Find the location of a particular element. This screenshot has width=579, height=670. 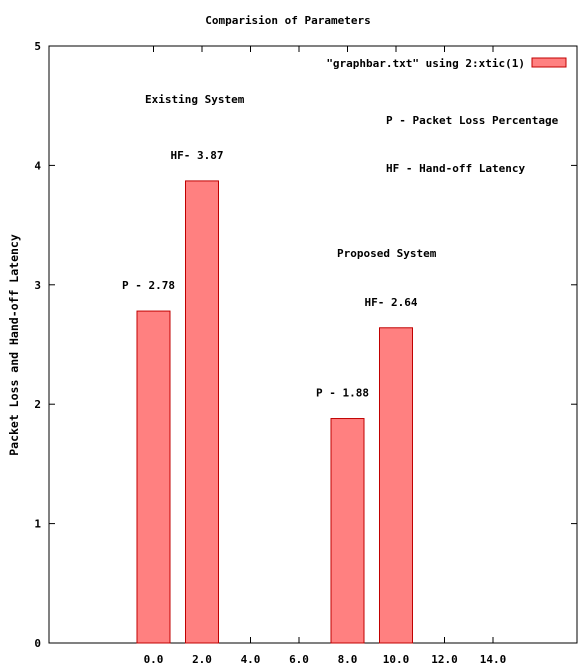

y-tick-label: 2 is located at coordinates (37, 404).